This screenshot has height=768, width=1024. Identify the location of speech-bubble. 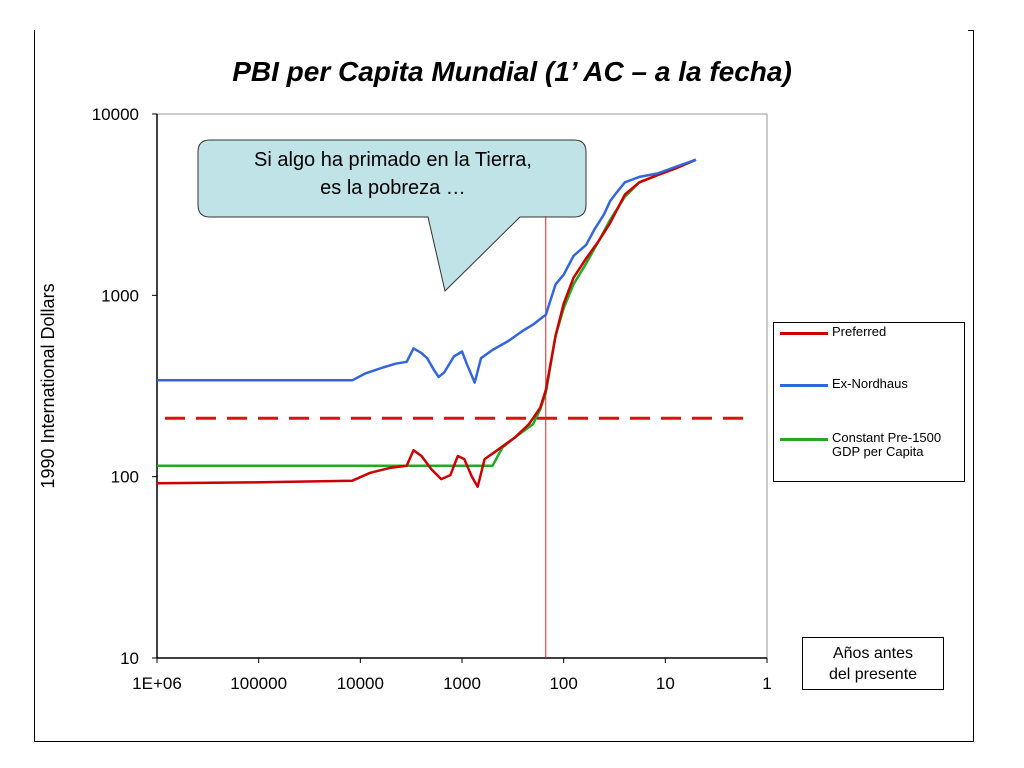
(392, 215).